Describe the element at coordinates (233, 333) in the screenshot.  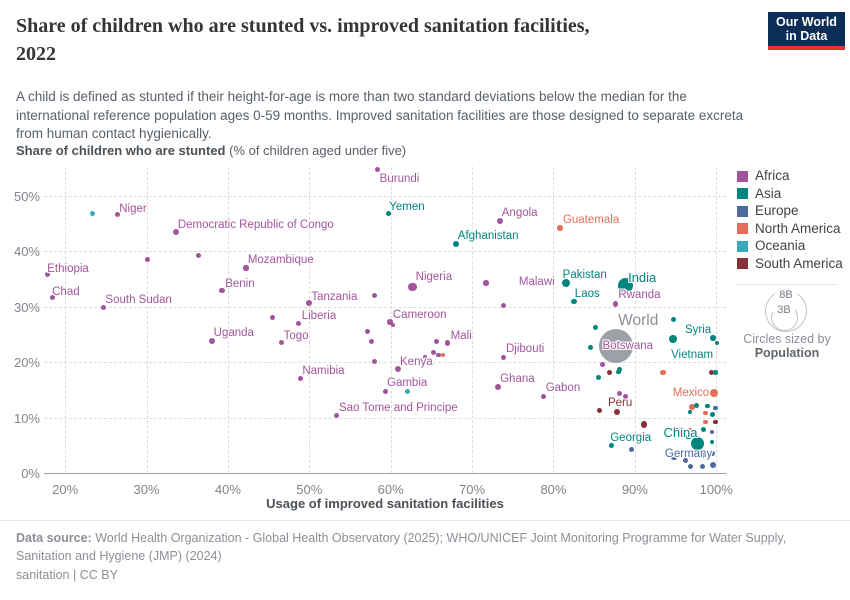
I see `country-label-uganda: Uganda` at that location.